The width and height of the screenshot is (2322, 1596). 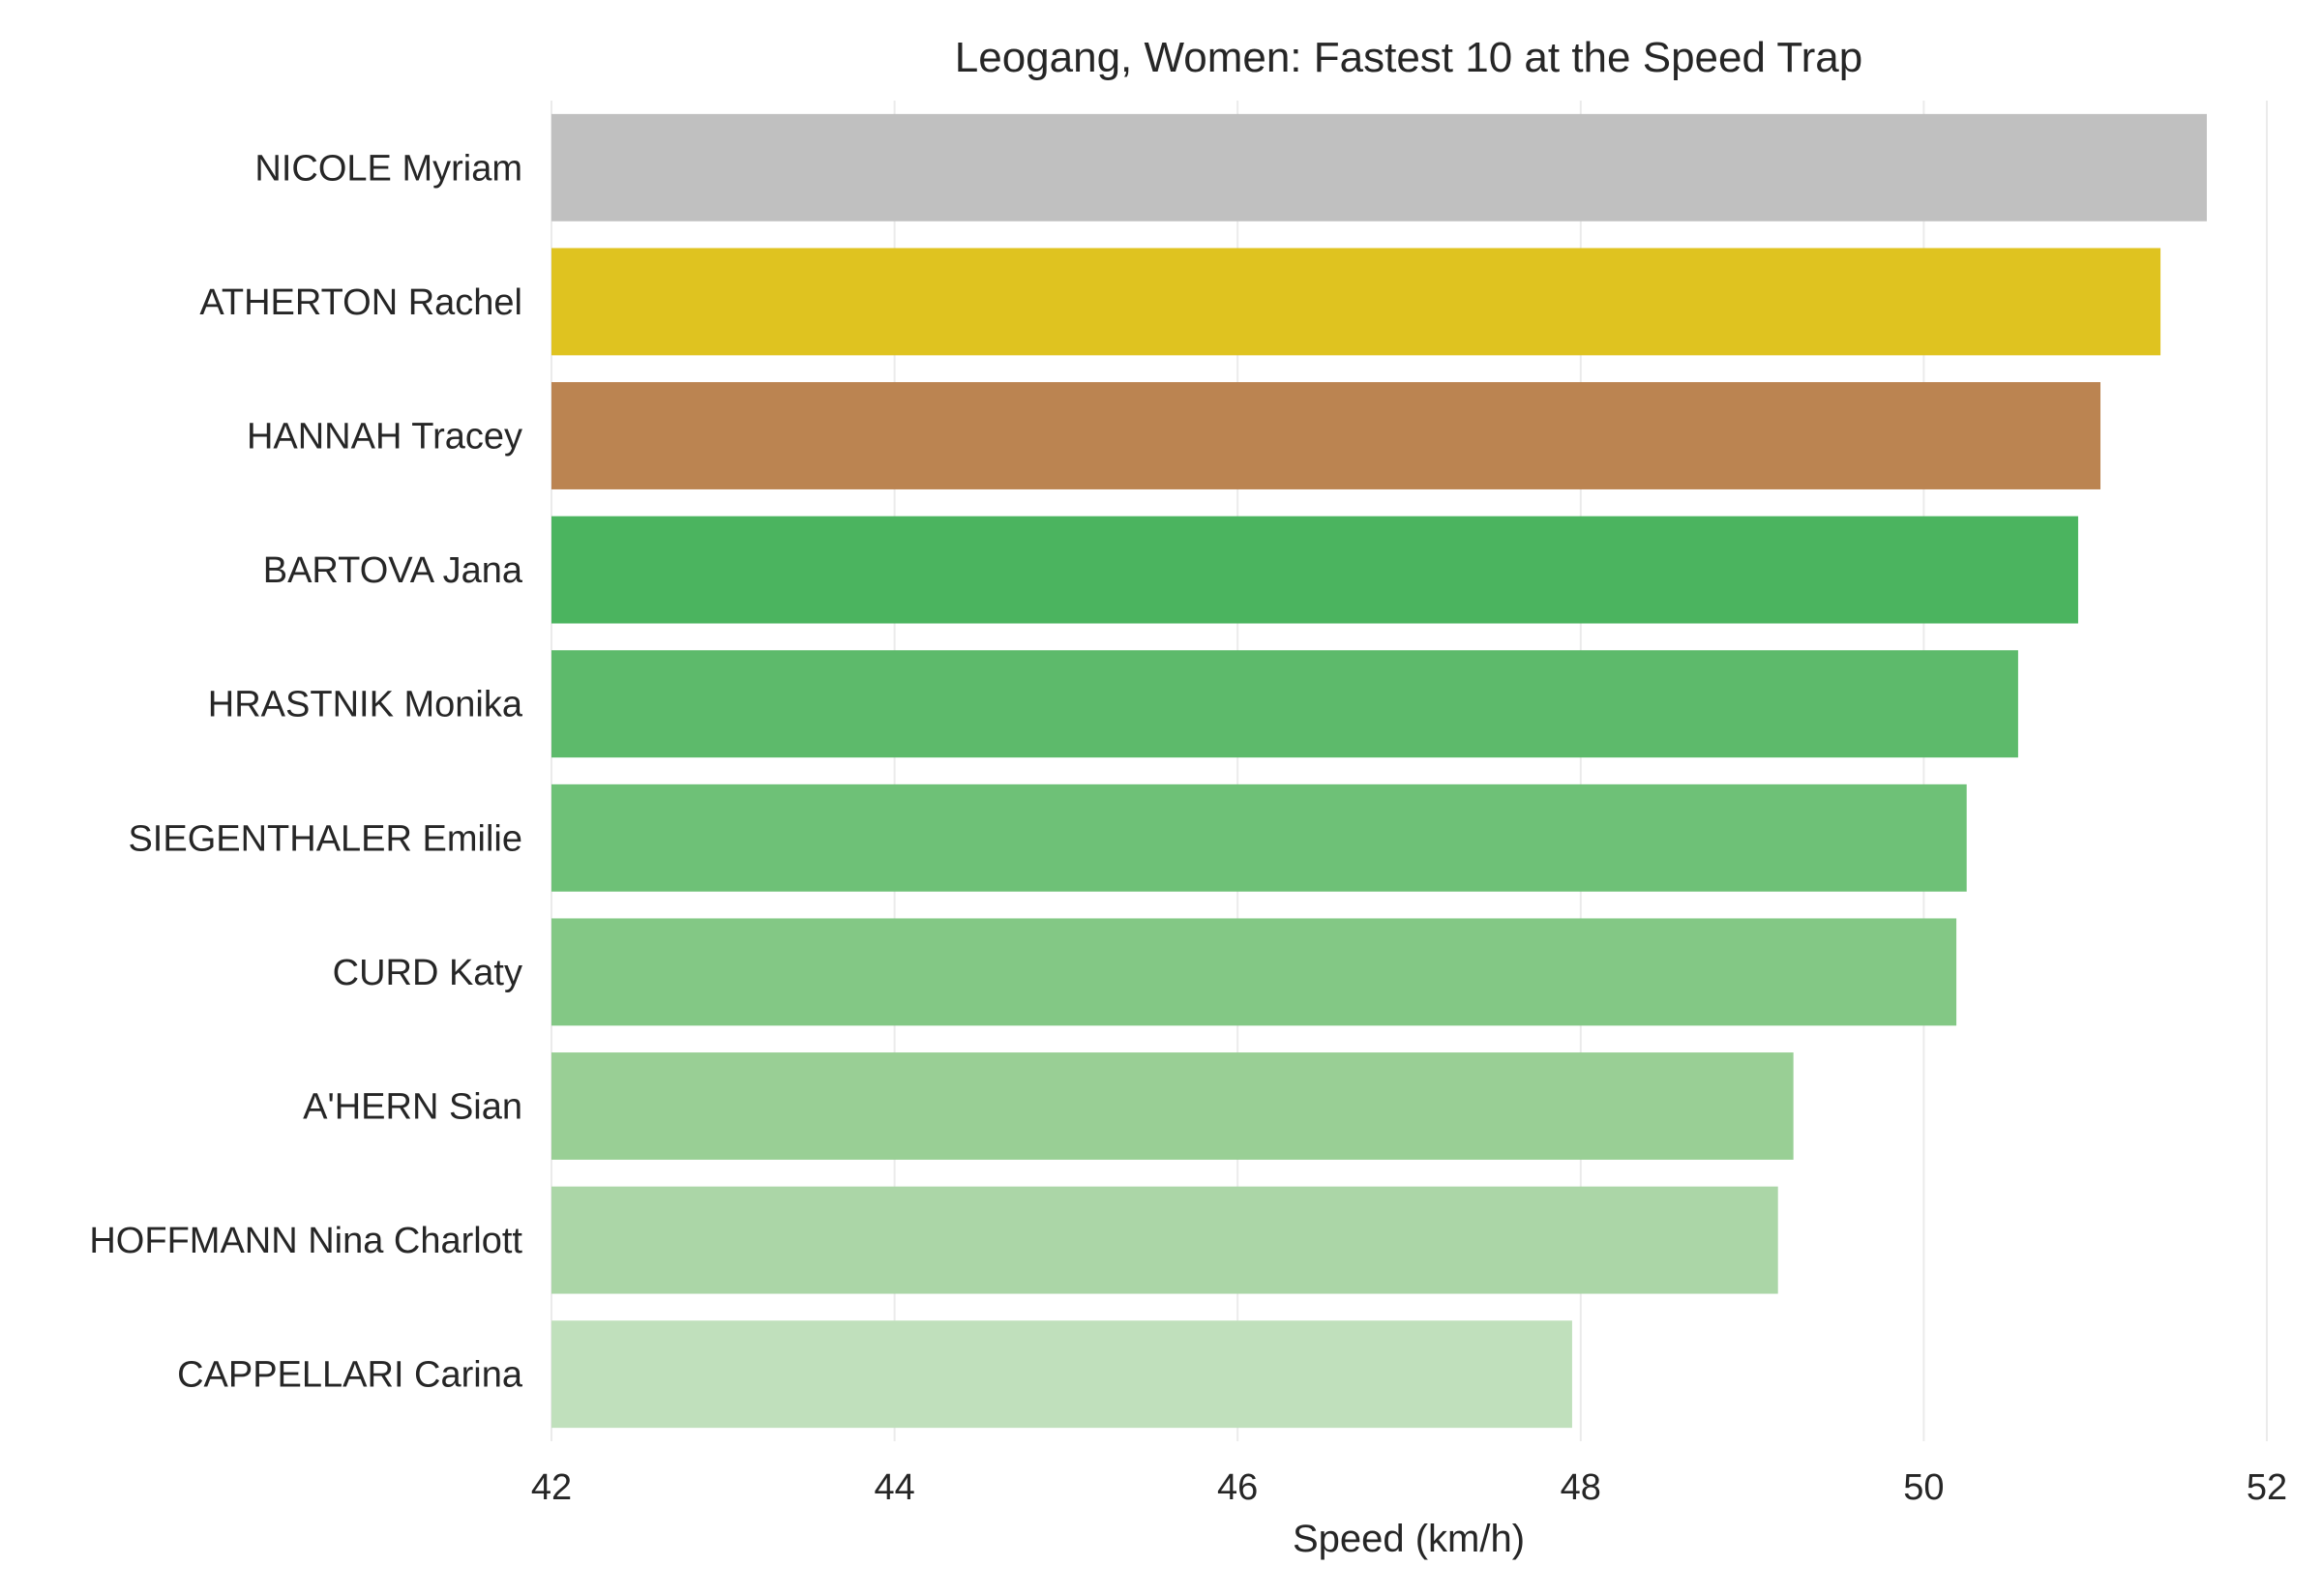 I want to click on category-label: HANNAH Tracey, so click(x=384, y=437).